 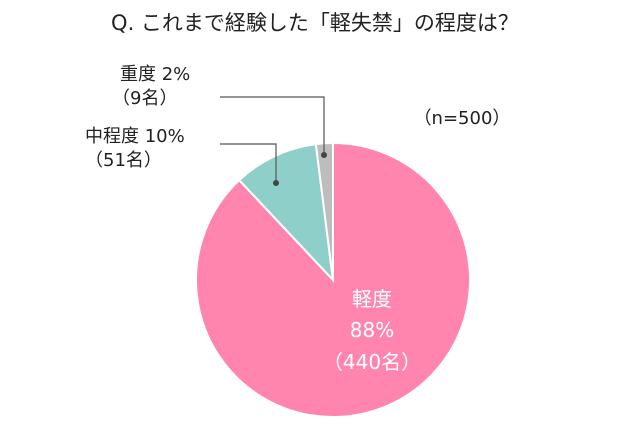 What do you see at coordinates (372, 299) in the screenshot?
I see `mild-label: 軽度` at bounding box center [372, 299].